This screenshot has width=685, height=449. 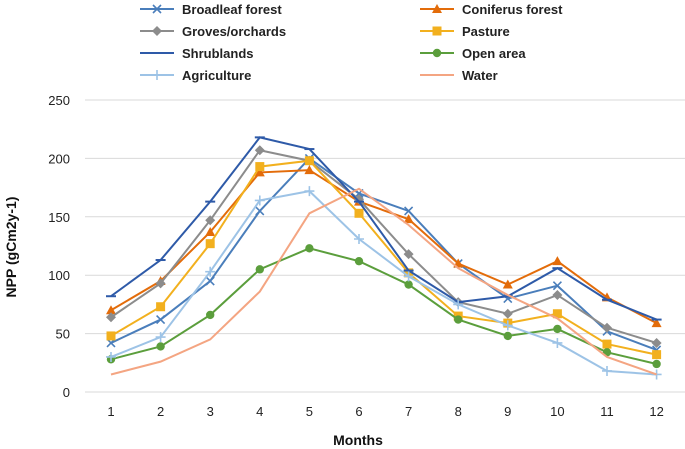 I want to click on x-tick-label: 2, so click(x=160, y=411).